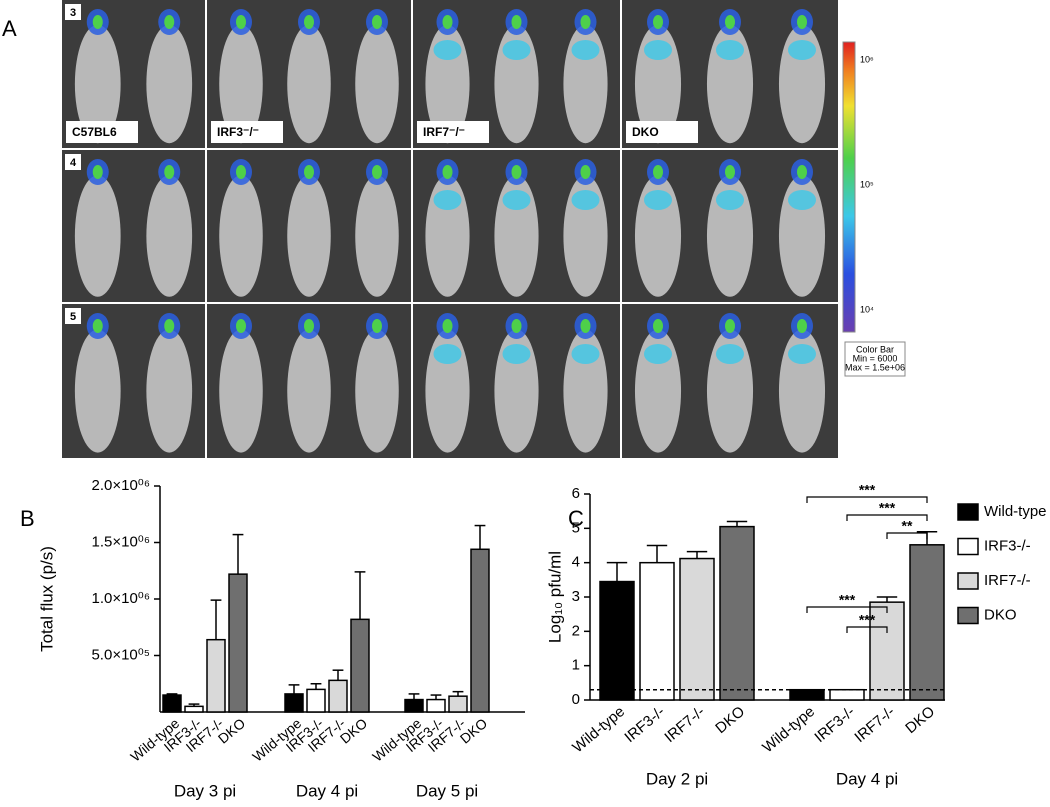  What do you see at coordinates (444, 132) in the screenshot?
I see `column-label: IRF7⁻/⁻` at bounding box center [444, 132].